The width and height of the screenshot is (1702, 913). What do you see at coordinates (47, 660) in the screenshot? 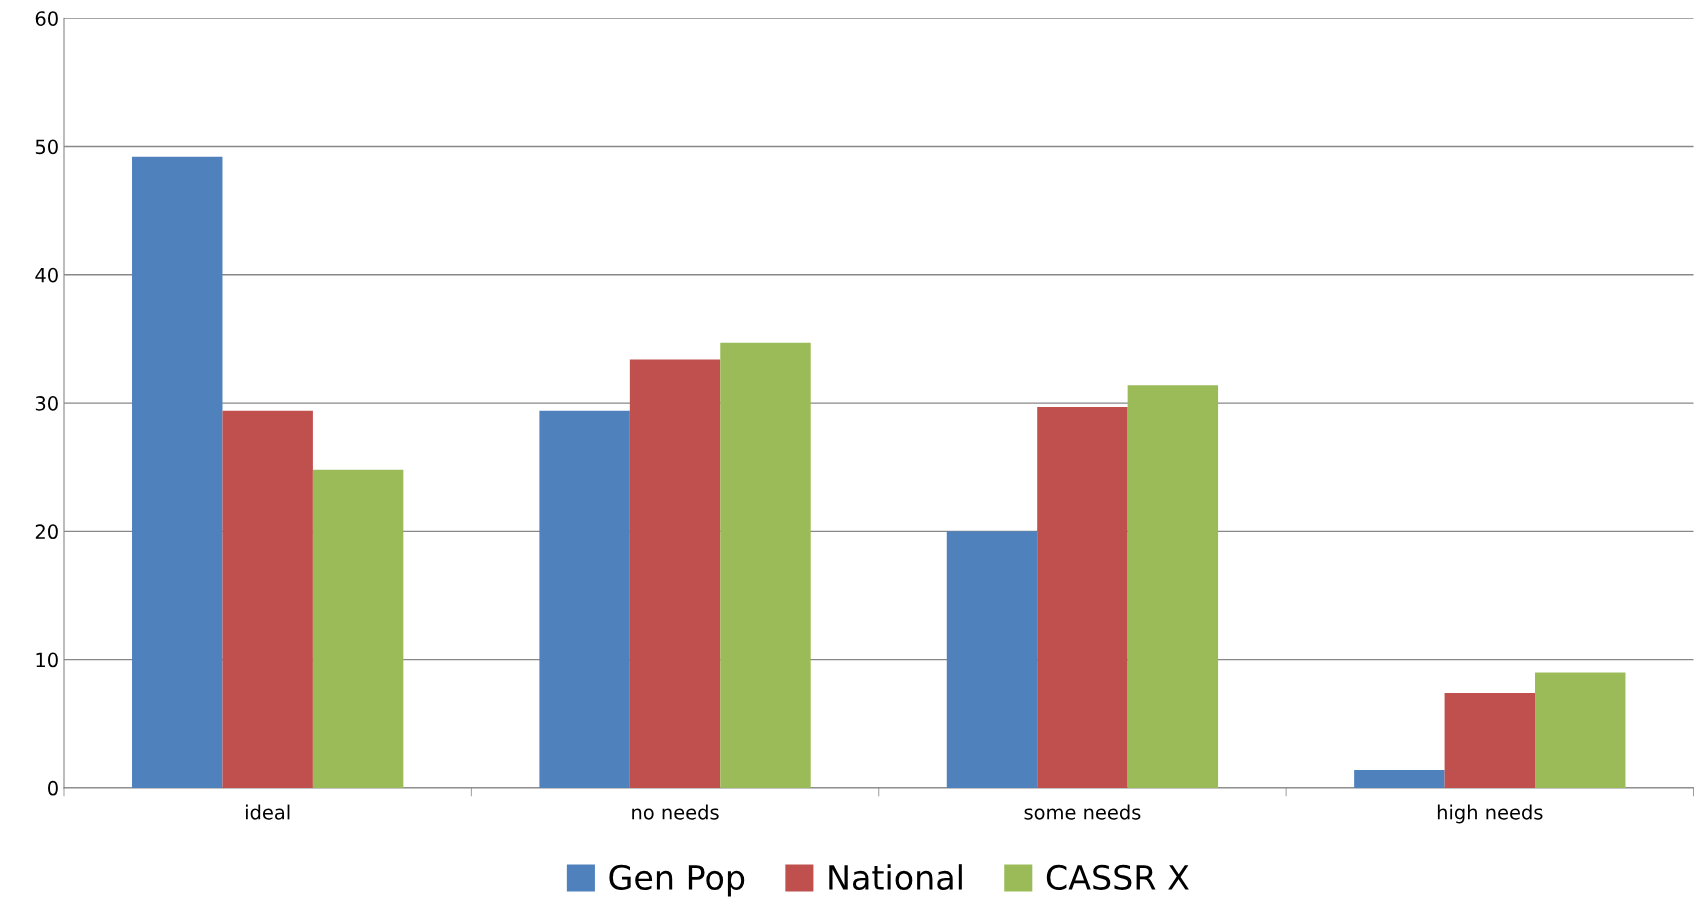
I see `y-tick-label: 10` at bounding box center [47, 660].